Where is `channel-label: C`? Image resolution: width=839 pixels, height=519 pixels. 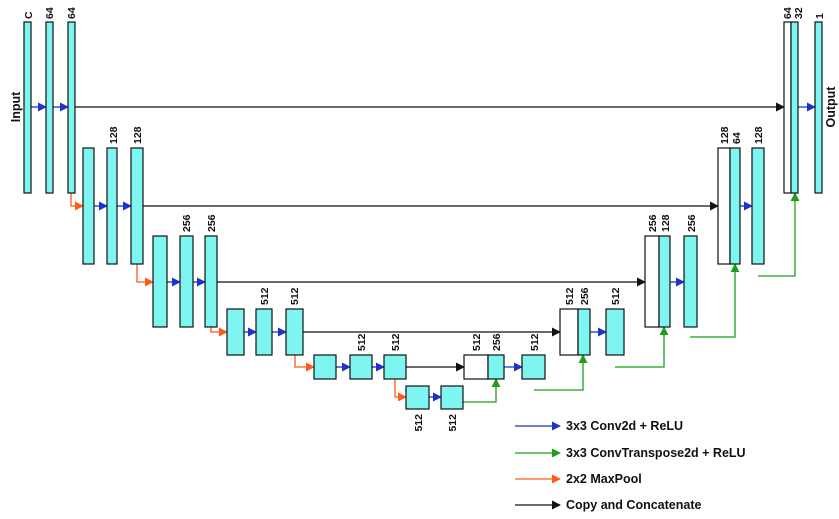 channel-label: C is located at coordinates (29, 15).